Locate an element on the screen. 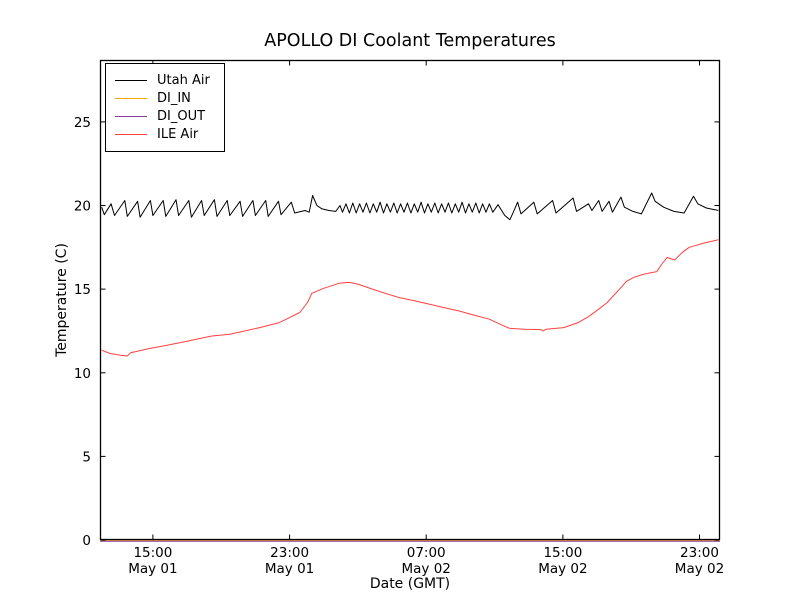 The height and width of the screenshot is (600, 800). x-tick-label: 07:00 May 02 is located at coordinates (426, 561).